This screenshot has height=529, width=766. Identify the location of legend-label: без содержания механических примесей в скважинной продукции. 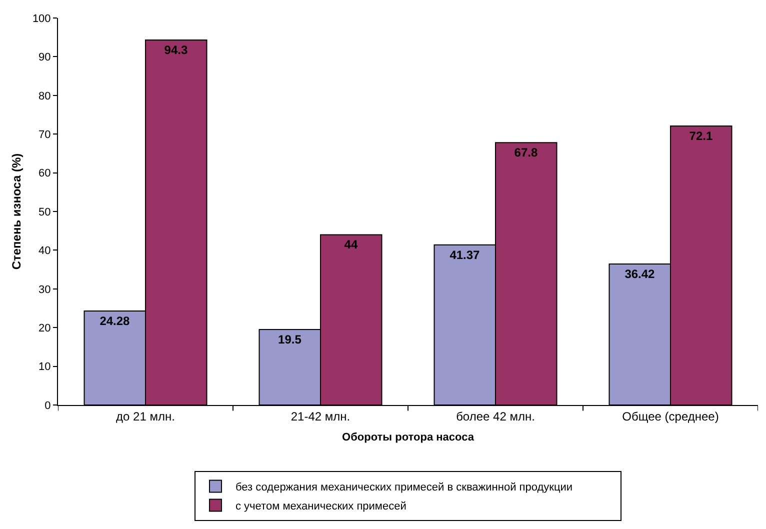
(404, 488).